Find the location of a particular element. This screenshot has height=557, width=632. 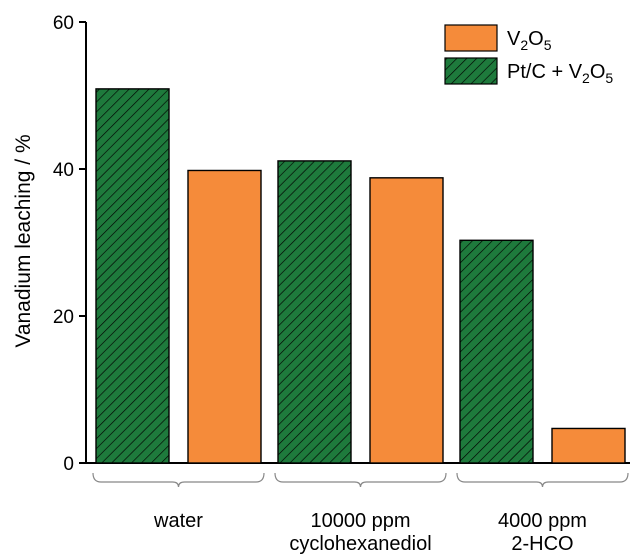

legend-label: Pt/C + V2O5 is located at coordinates (560, 73).